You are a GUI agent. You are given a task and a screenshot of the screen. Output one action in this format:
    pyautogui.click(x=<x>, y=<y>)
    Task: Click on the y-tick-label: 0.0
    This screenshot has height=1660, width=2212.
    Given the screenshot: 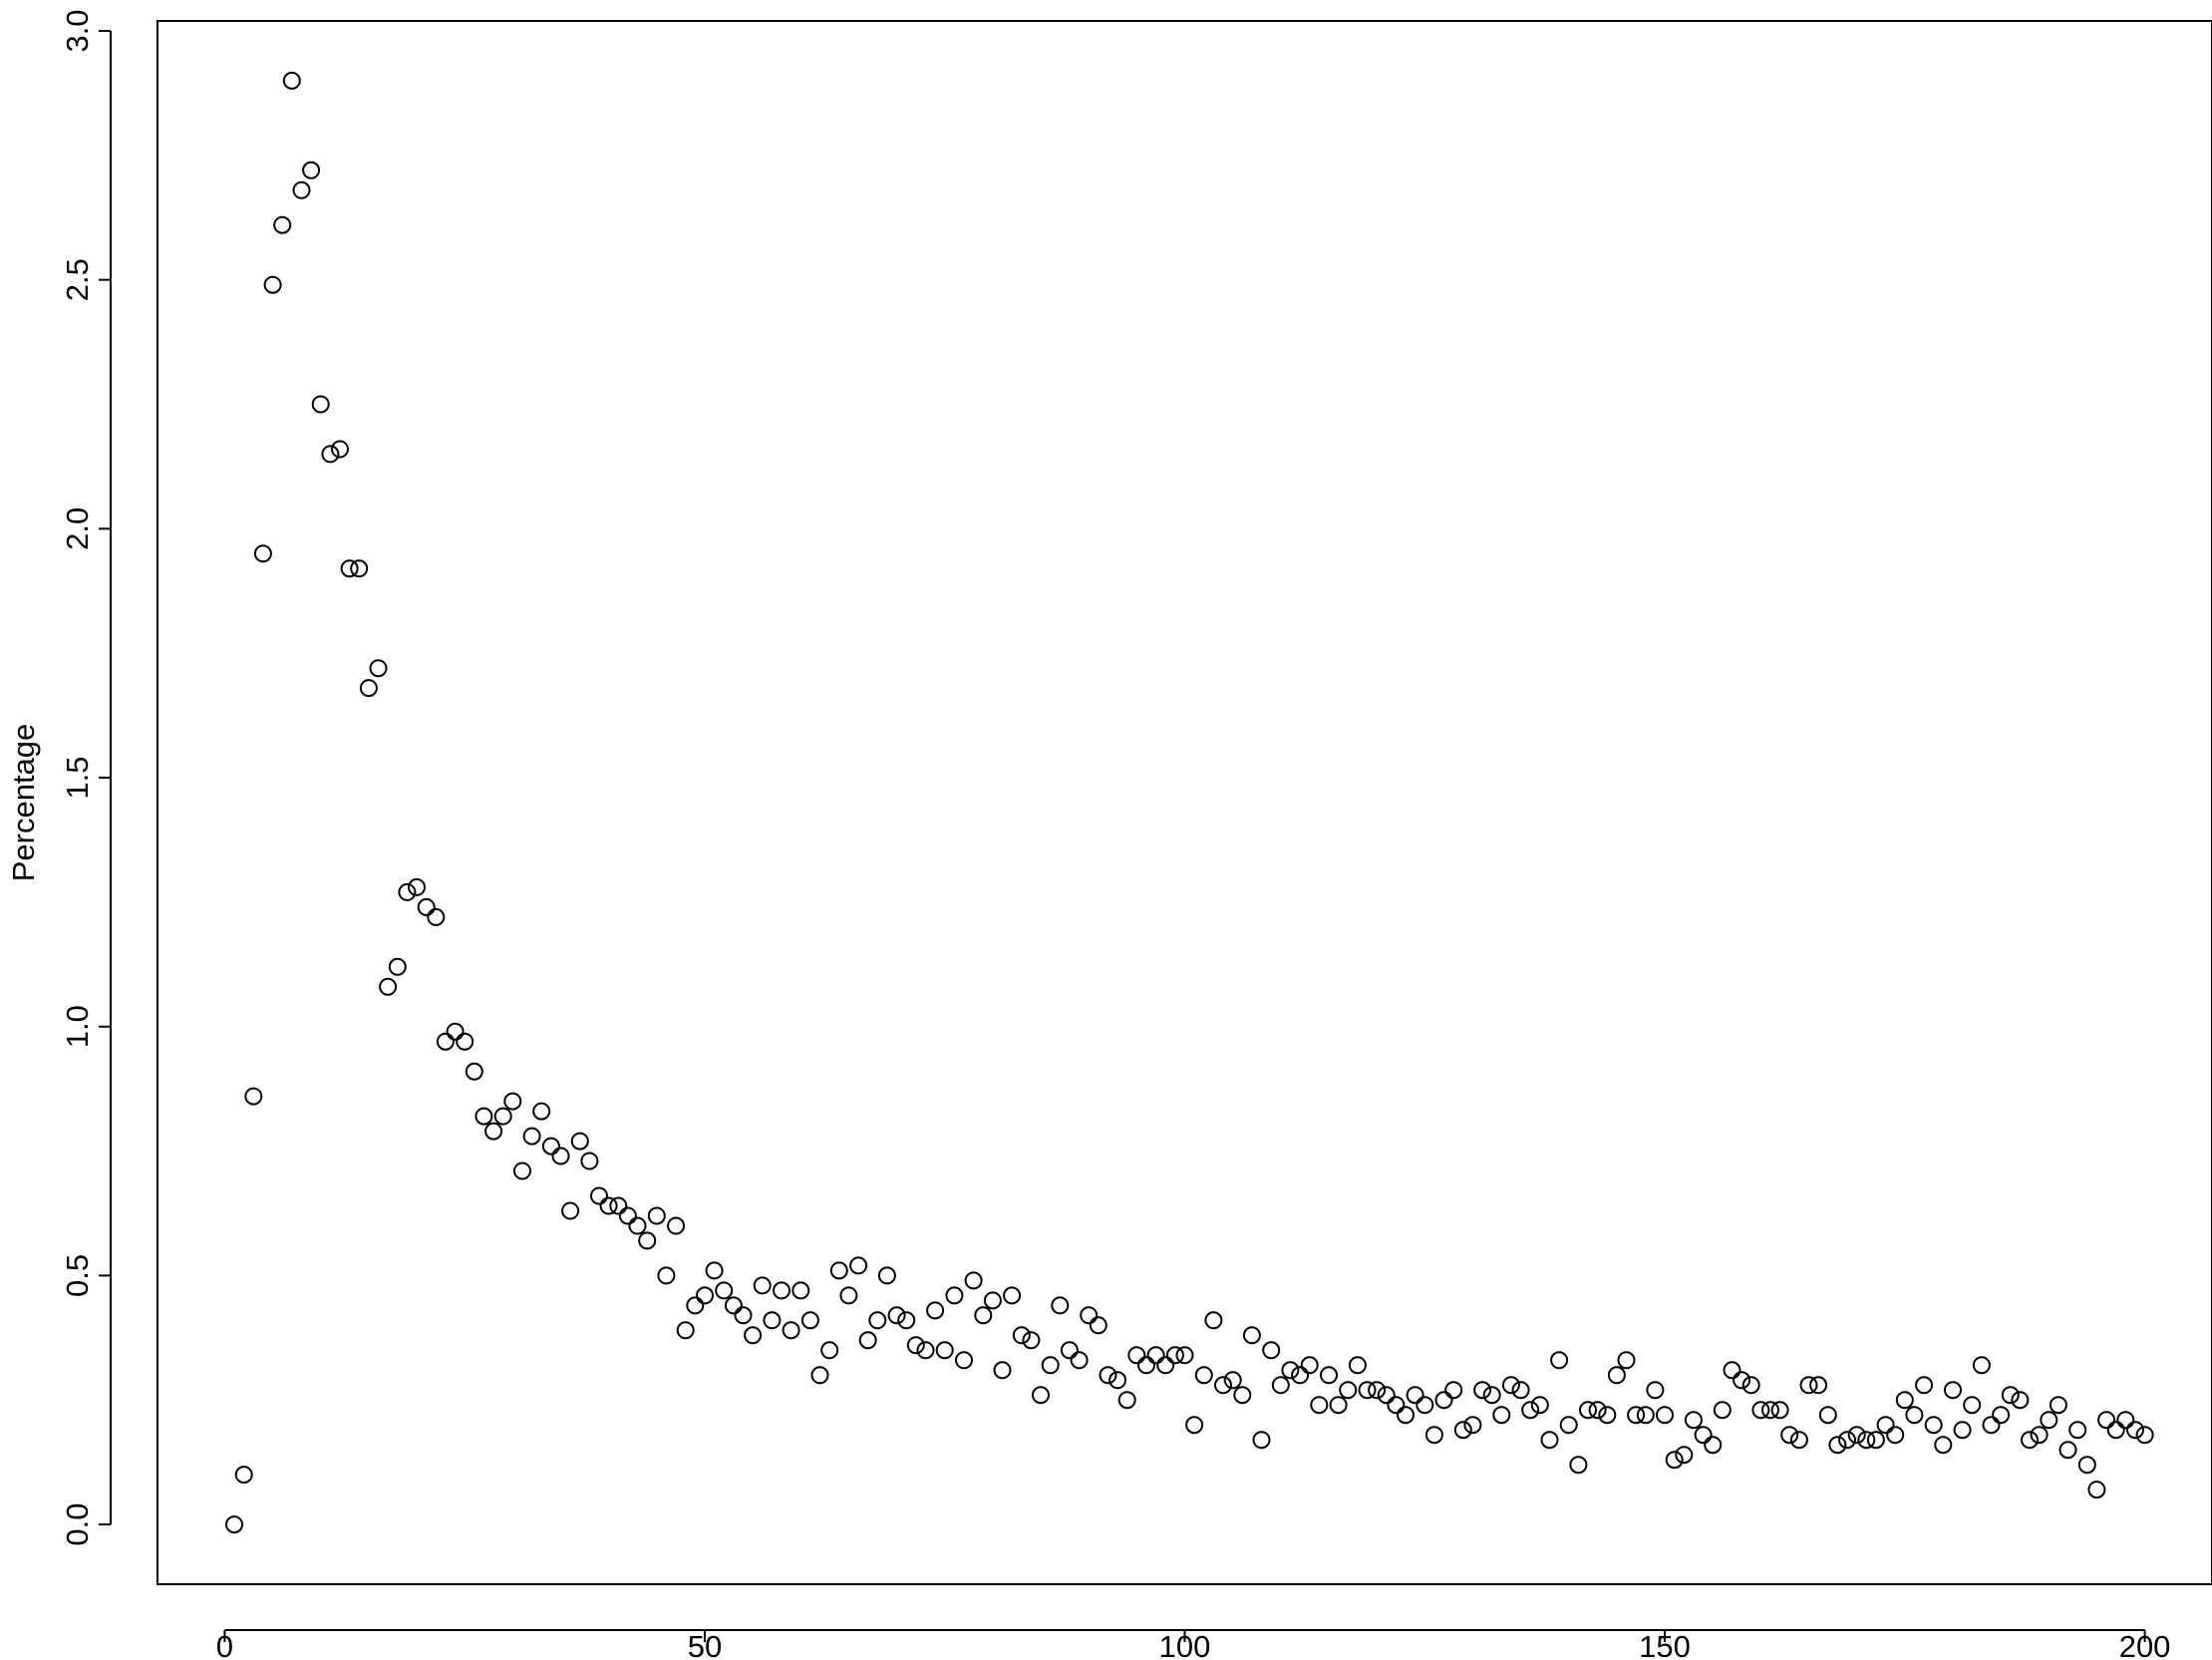 What is the action you would take?
    pyautogui.click(x=77, y=1524)
    